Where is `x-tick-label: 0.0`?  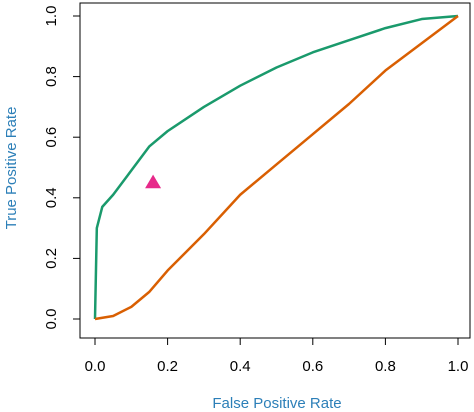
x-tick-label: 0.0 is located at coordinates (95, 366).